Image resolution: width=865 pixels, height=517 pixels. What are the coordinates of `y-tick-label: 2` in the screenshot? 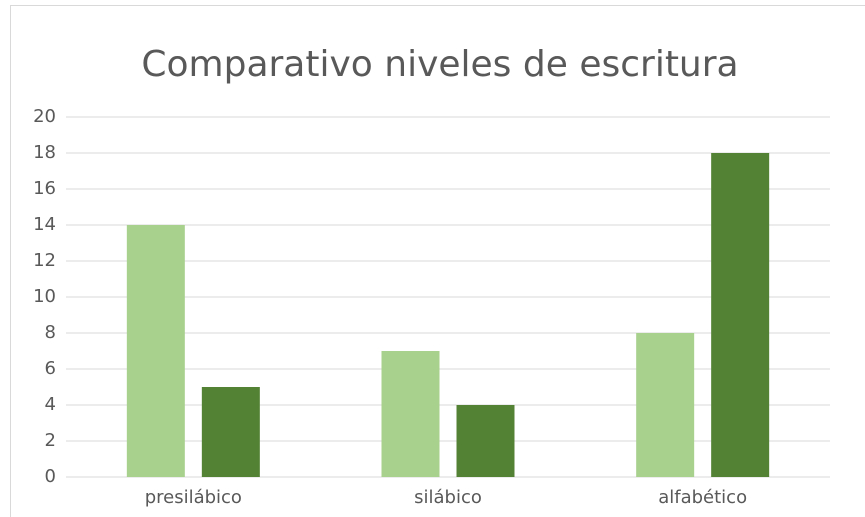 It's located at (50, 440).